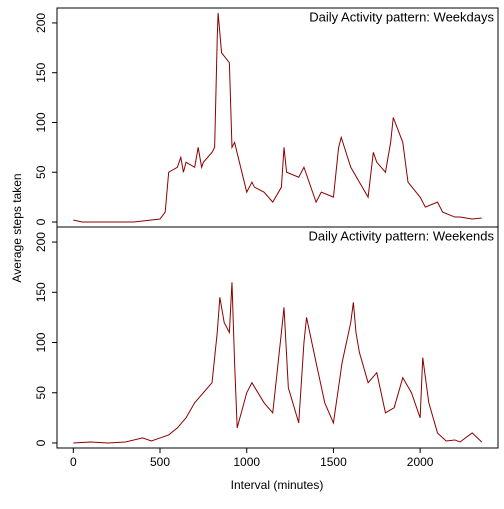 Image resolution: width=504 pixels, height=509 pixels. Describe the element at coordinates (73, 462) in the screenshot. I see `x-tick-label: 0` at that location.